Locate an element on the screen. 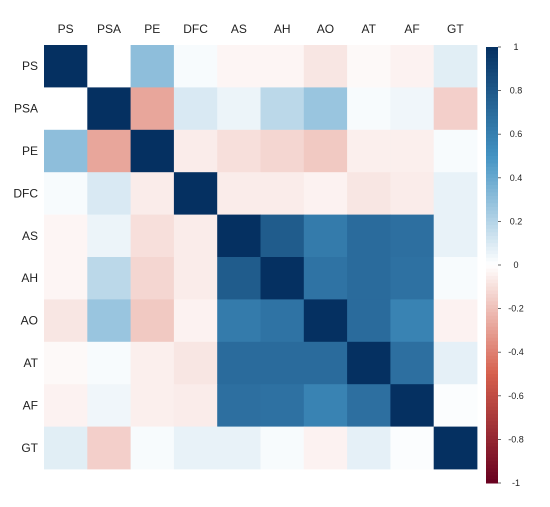 The width and height of the screenshot is (550, 507). colorbar-tick-label: 0.2 is located at coordinates (516, 221).